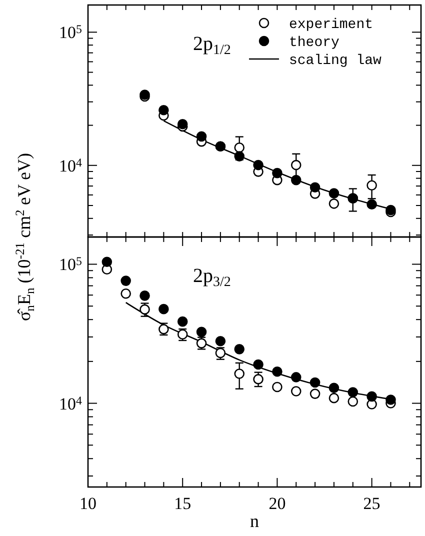 The image size is (425, 536). Describe the element at coordinates (254, 521) in the screenshot. I see `x-axis-title: n` at that location.